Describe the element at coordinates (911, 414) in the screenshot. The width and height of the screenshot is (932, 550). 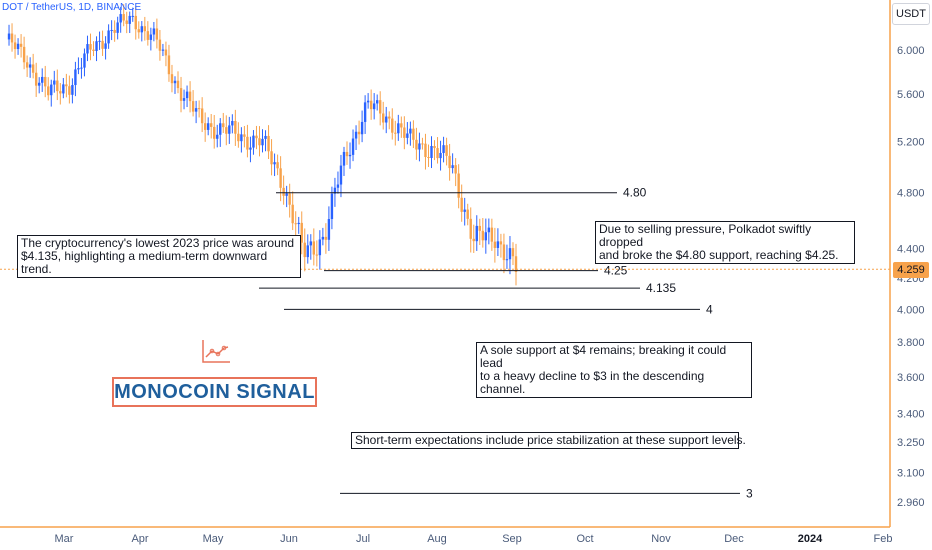
I see `y-tick-label: 3.400` at that location.